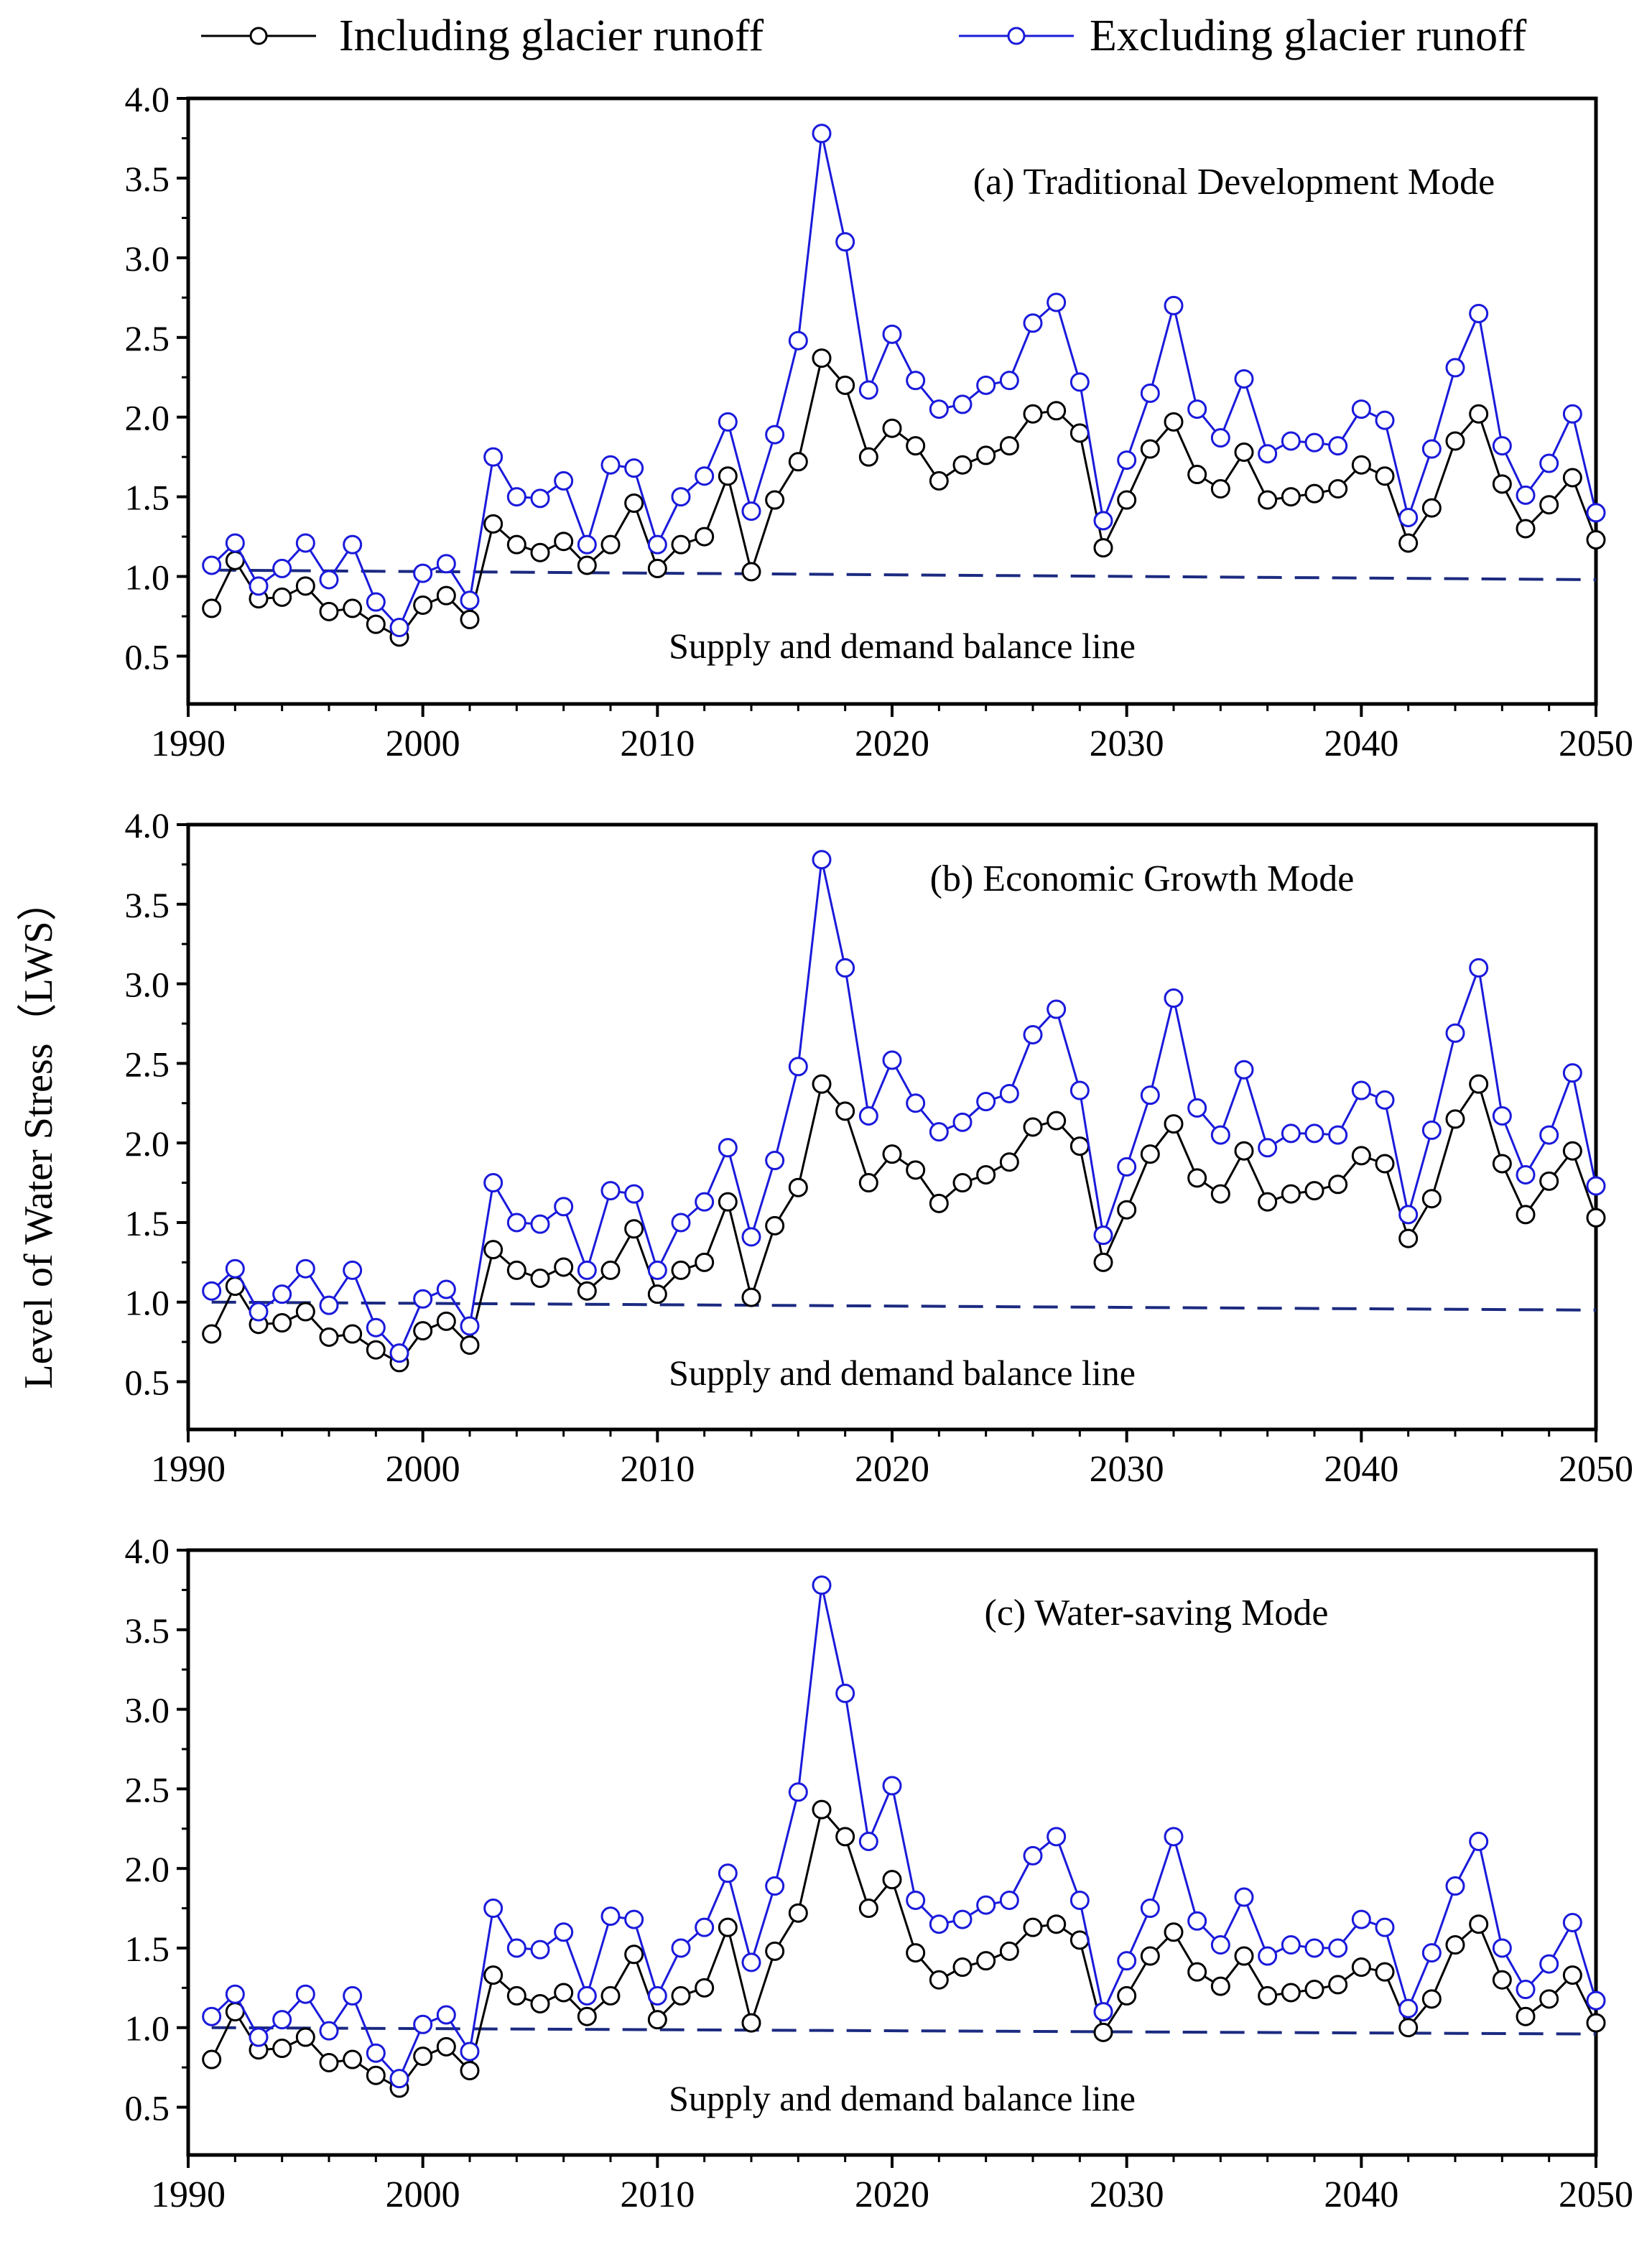 This screenshot has height=2262, width=1652. I want to click on x-tick-label-b: 2050, so click(1596, 1469).